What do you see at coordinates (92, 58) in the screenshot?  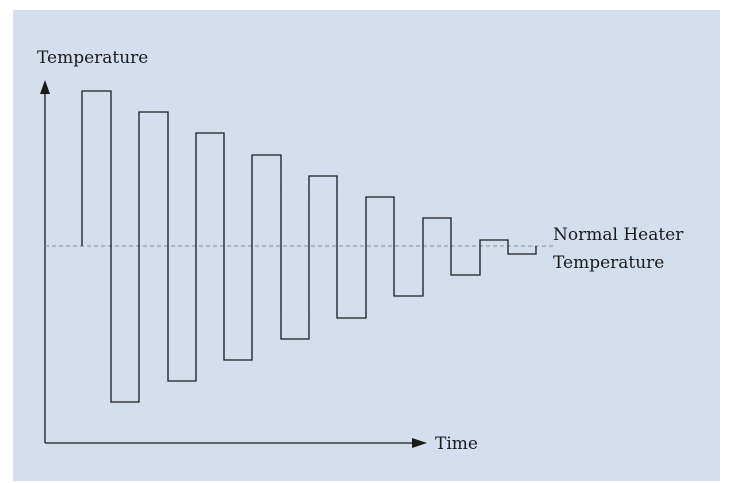 I see `y-axis-label: Temperature` at bounding box center [92, 58].